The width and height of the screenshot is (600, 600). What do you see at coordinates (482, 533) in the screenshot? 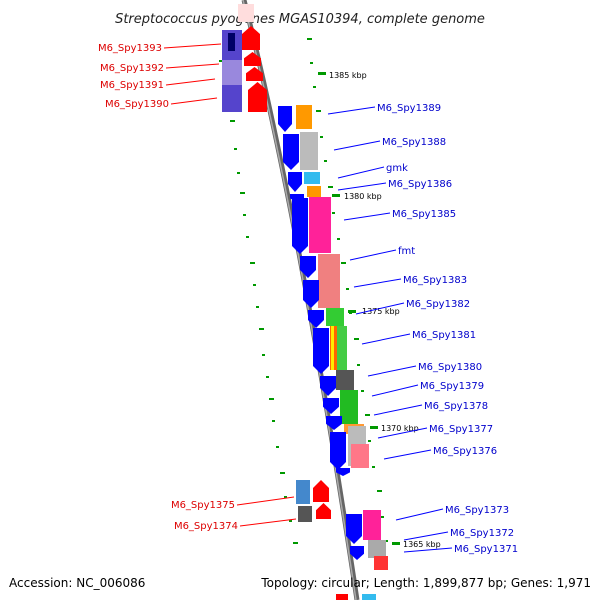
I see `gene-label: M6_Spy1372` at bounding box center [482, 533].